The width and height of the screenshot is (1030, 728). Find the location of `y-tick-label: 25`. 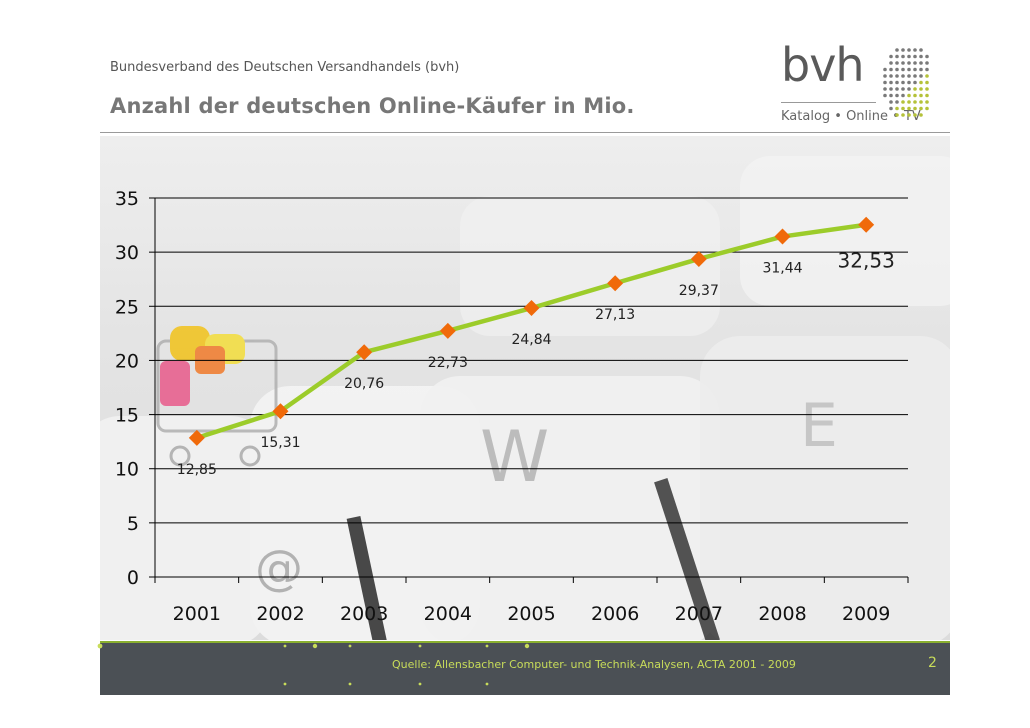

y-tick-label: 25 is located at coordinates (127, 307).